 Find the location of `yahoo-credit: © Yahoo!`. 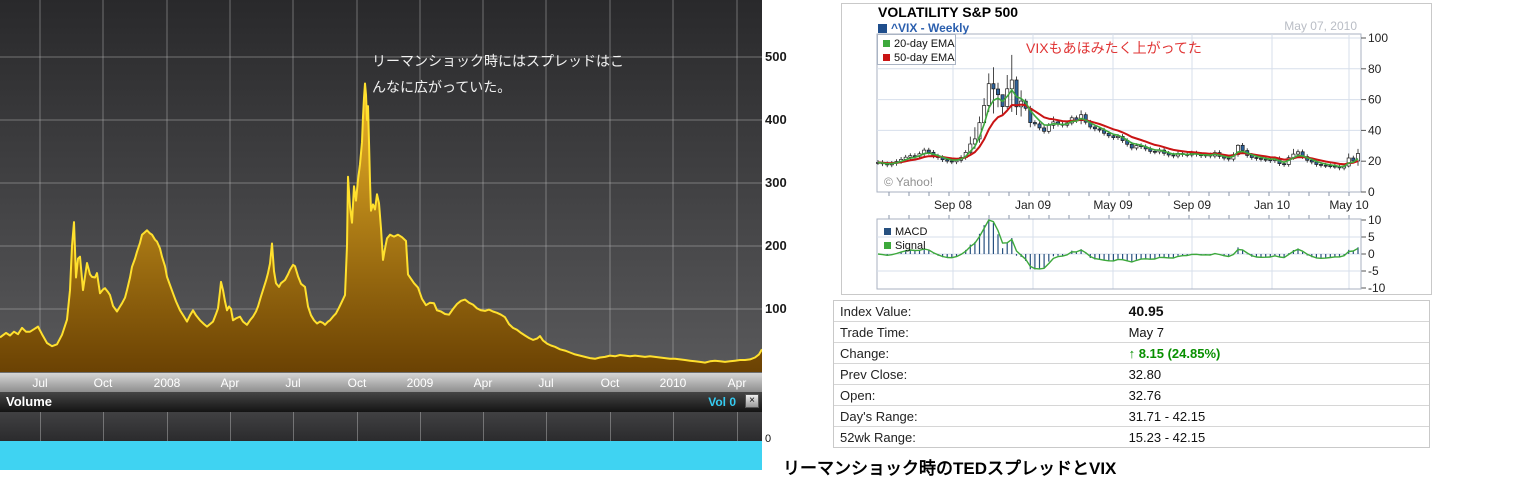

yahoo-credit: © Yahoo! is located at coordinates (909, 182).